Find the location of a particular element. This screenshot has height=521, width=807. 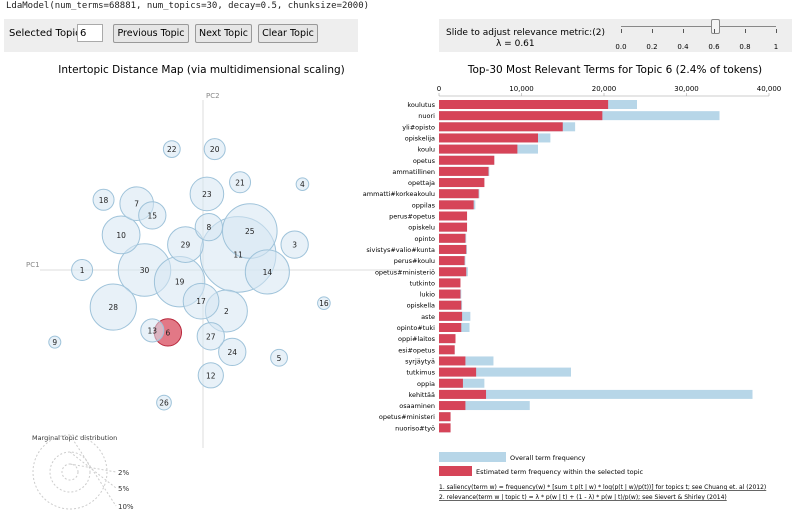

term-label: esi#opetus is located at coordinates (416, 350).